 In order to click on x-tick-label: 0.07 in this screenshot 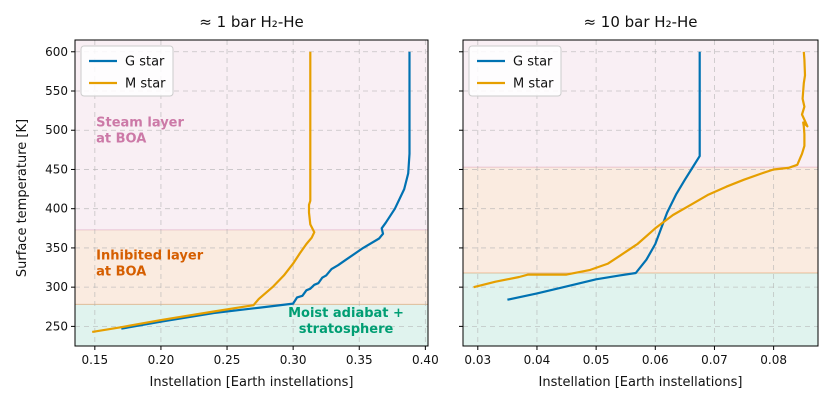, I will do `click(714, 360)`.